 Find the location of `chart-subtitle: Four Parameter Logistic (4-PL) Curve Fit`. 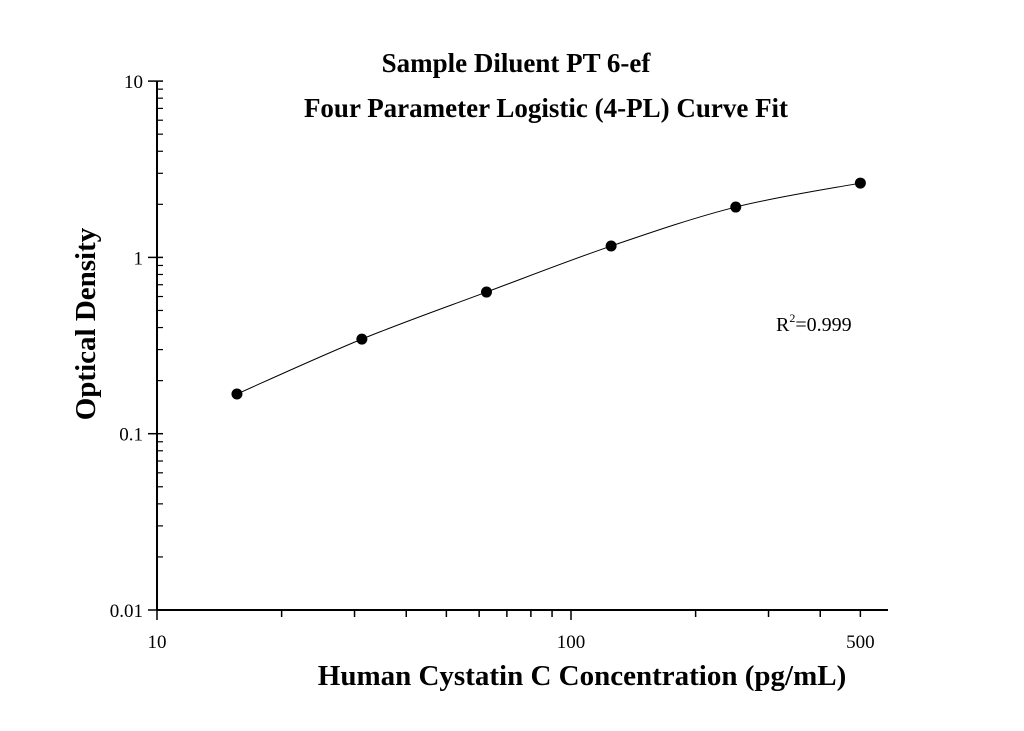

chart-subtitle: Four Parameter Logistic (4-PL) Curve Fit is located at coordinates (546, 108).